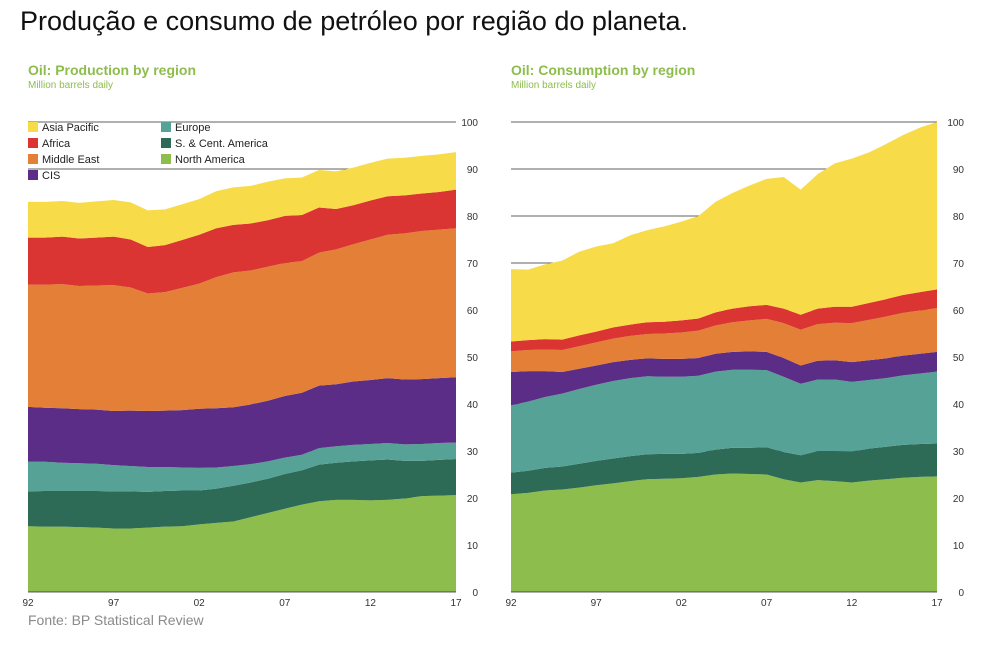 The width and height of the screenshot is (1000, 647). I want to click on consumption-area-europe, so click(724, 421).